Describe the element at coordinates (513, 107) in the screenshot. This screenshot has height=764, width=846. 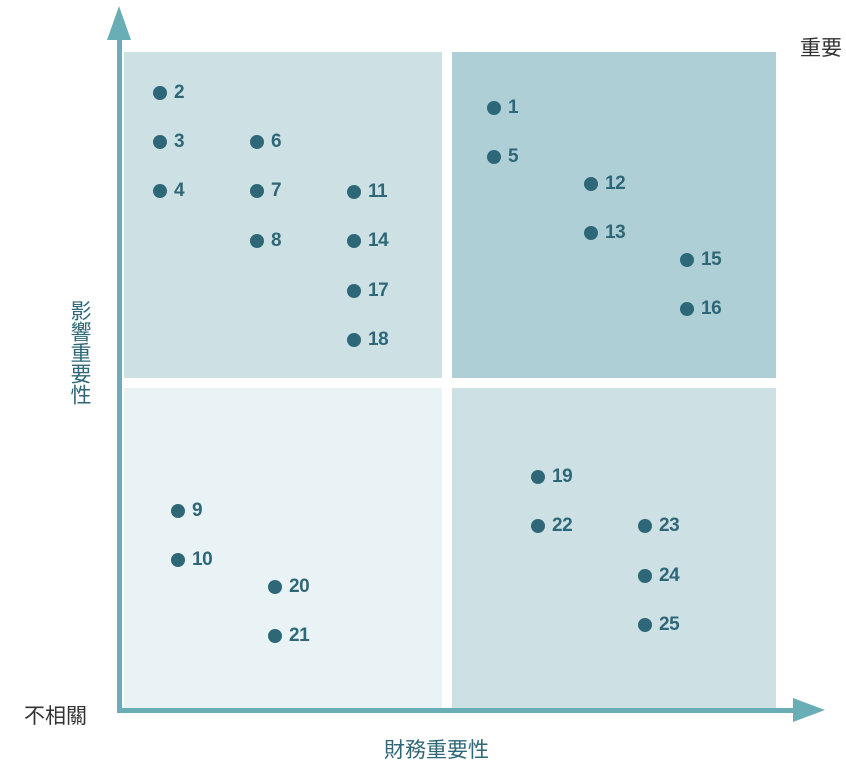
I see `point-label: 1` at that location.